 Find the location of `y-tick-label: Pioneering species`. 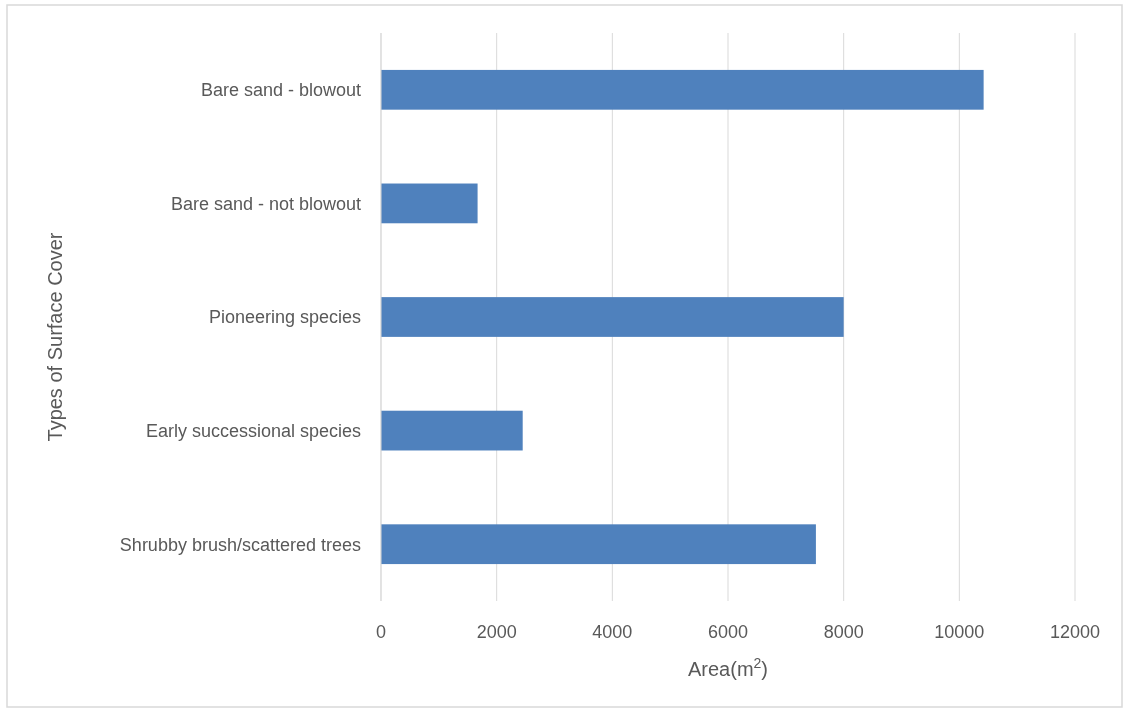

y-tick-label: Pioneering species is located at coordinates (284, 317).